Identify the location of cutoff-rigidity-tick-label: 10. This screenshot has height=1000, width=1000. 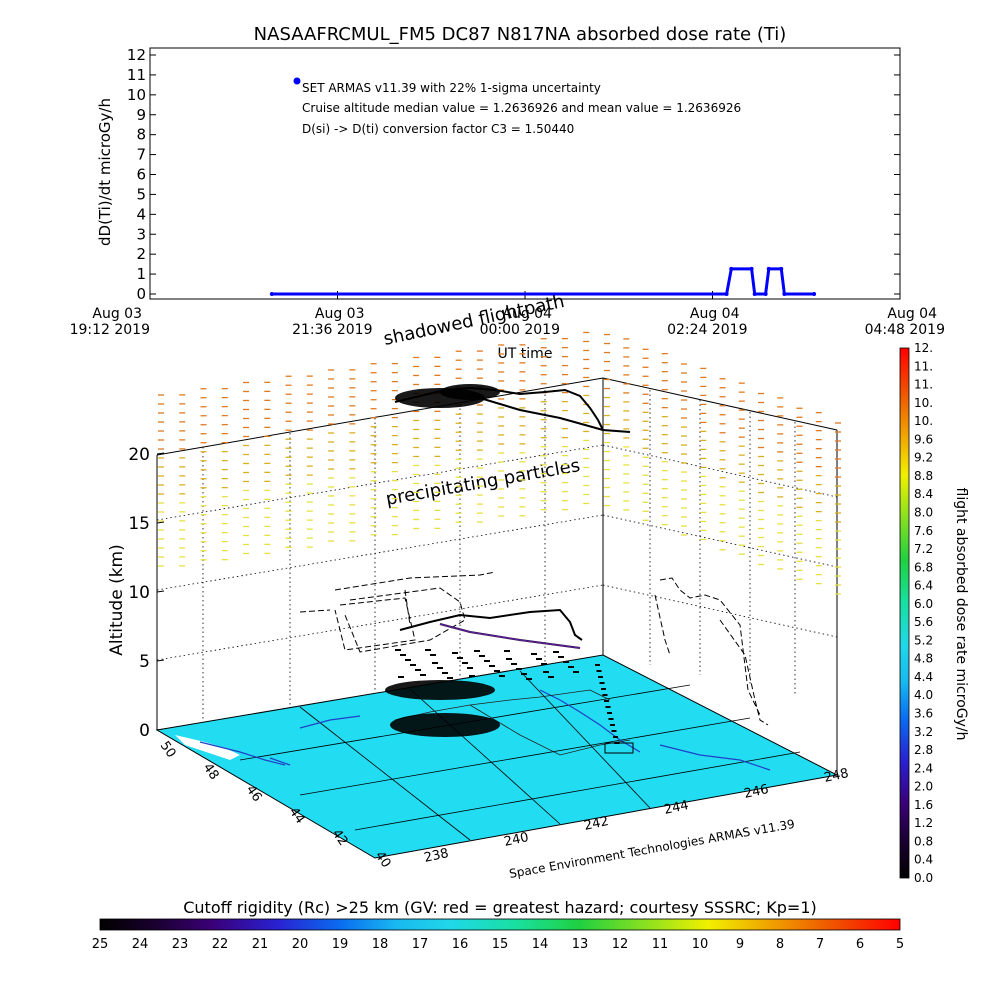
(700, 944).